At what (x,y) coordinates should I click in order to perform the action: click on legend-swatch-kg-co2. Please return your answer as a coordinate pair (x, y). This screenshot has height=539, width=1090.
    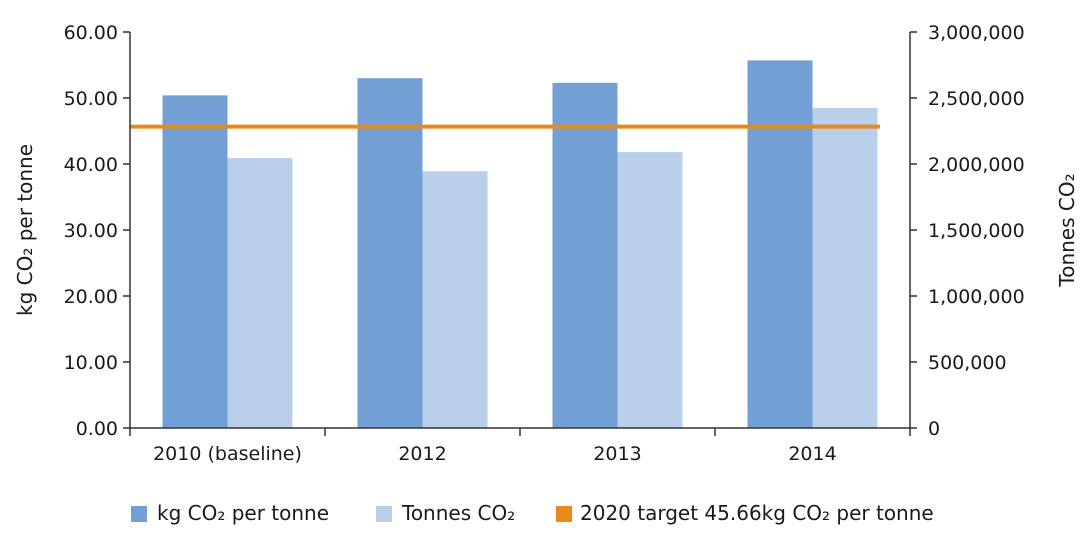
    Looking at the image, I should click on (139, 514).